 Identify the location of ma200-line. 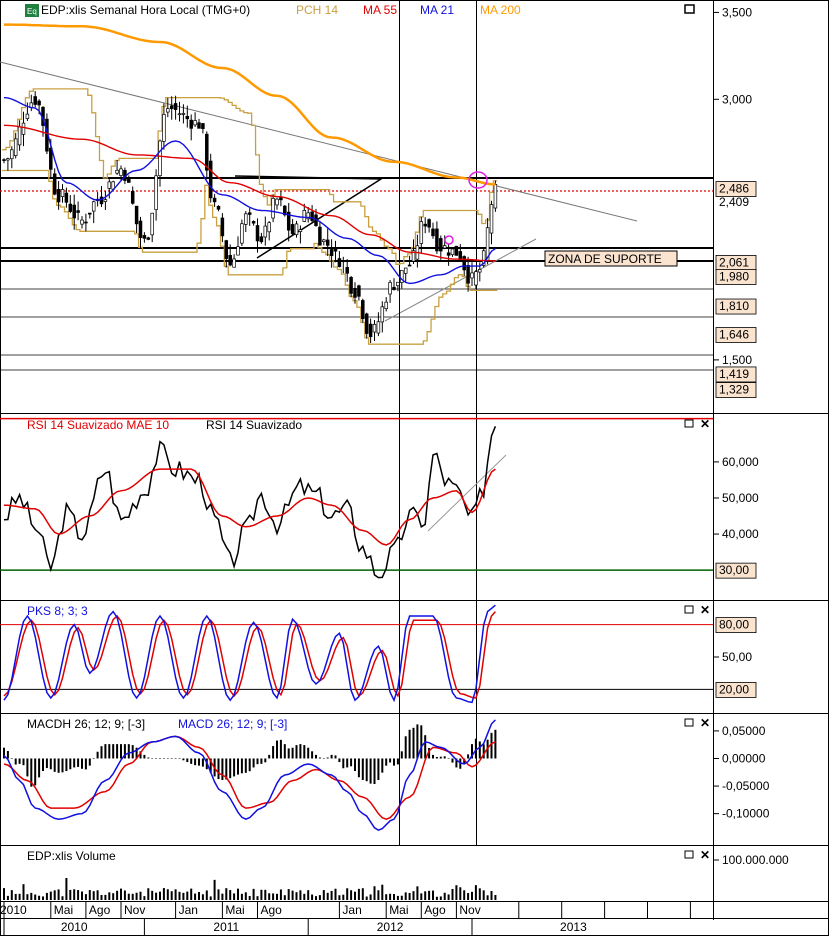
(250, 104).